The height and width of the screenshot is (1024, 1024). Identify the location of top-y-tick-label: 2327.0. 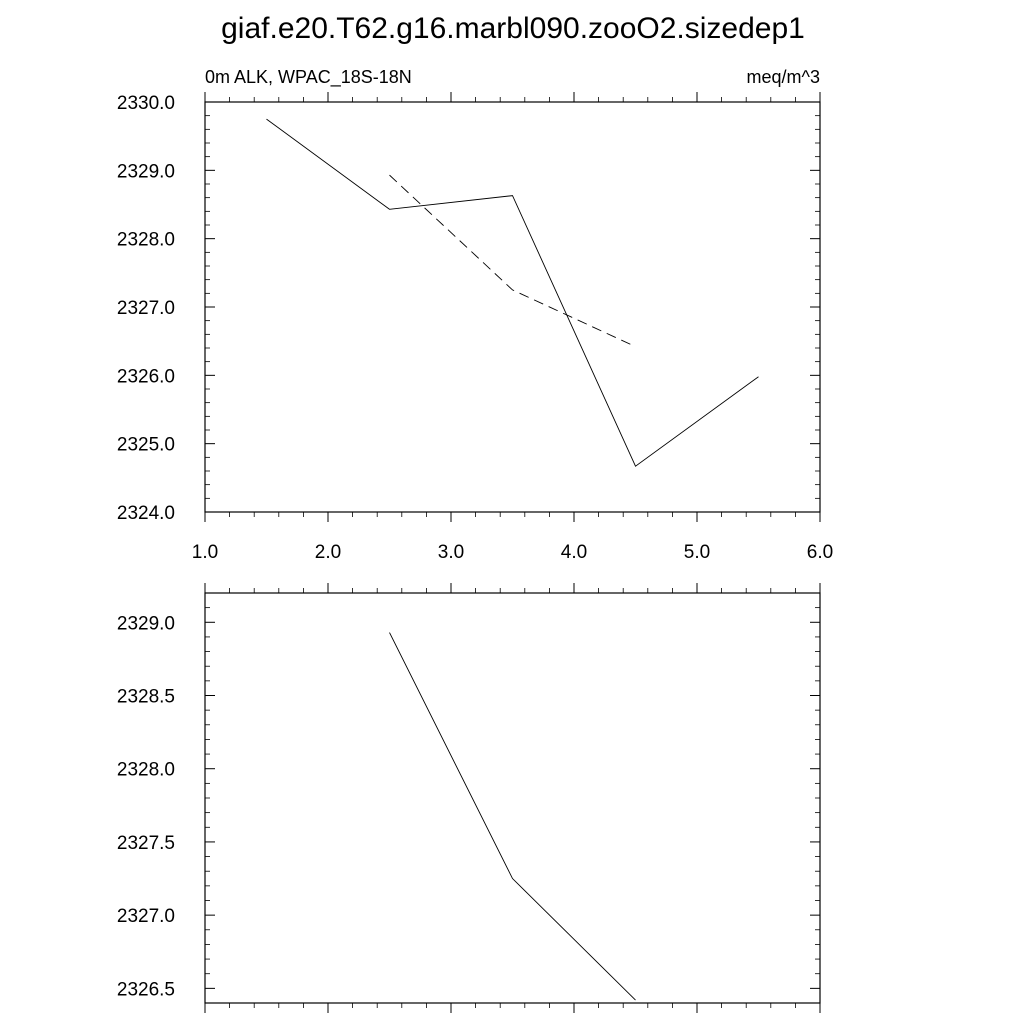
(146, 308).